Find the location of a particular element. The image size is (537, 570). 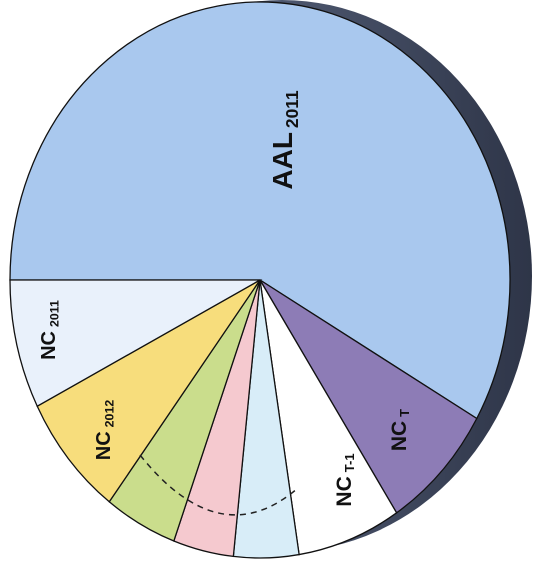

slice-label: NC T-1 is located at coordinates (345, 479).